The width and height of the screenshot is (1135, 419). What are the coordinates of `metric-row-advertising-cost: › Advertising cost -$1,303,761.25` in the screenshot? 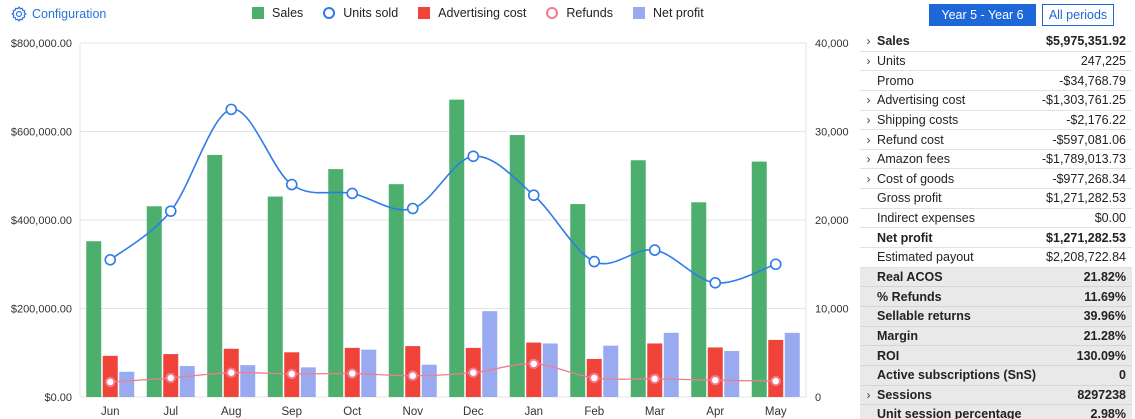 It's located at (996, 101).